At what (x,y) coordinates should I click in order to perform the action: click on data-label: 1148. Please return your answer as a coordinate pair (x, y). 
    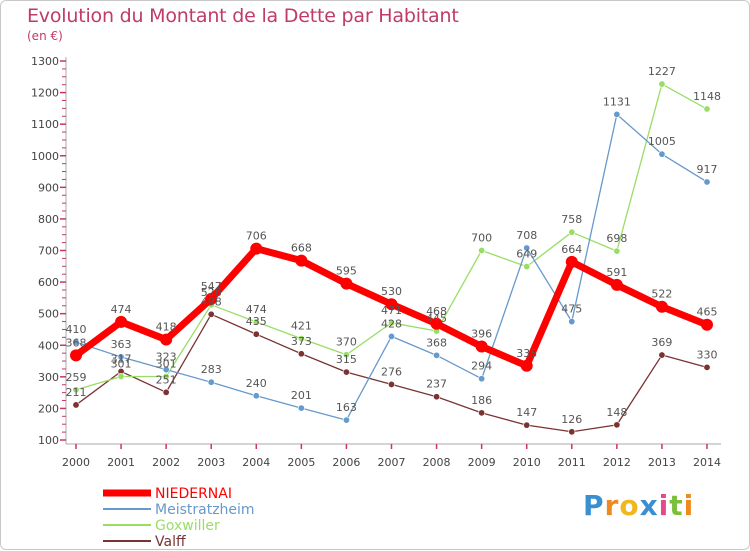
    Looking at the image, I should click on (707, 96).